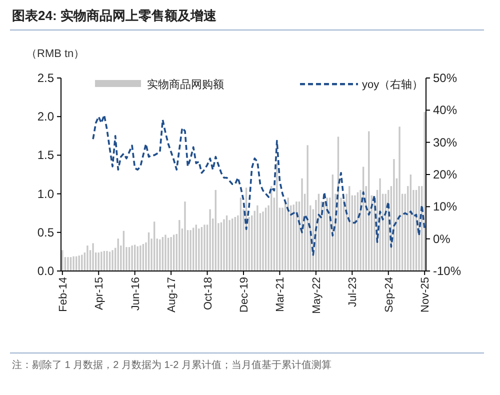 This screenshot has height=395, width=500. I want to click on chart-title: 图表24: 实物商品网上零售额及增速, so click(115, 15).